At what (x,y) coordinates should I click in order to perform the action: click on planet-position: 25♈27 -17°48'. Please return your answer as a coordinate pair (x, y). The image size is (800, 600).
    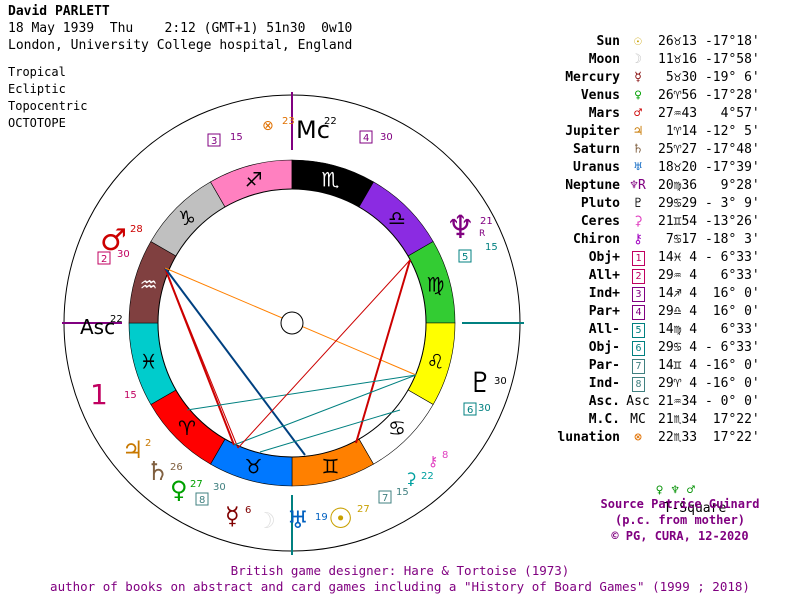
    Looking at the image, I should click on (709, 149).